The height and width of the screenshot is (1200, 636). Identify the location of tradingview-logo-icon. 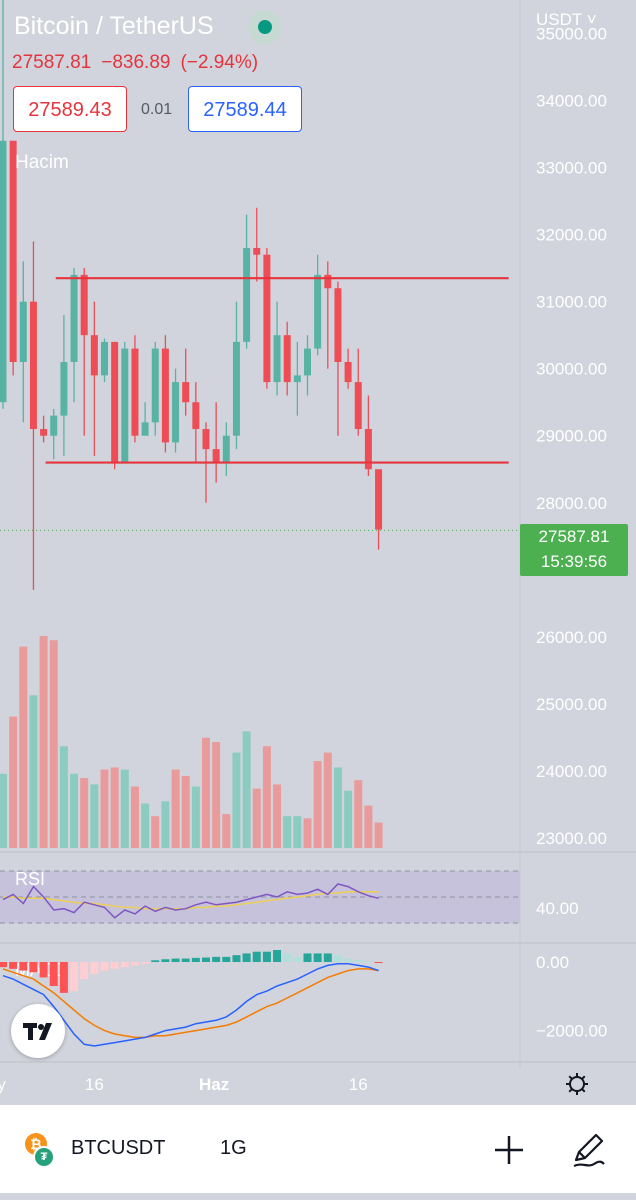
(38, 1031).